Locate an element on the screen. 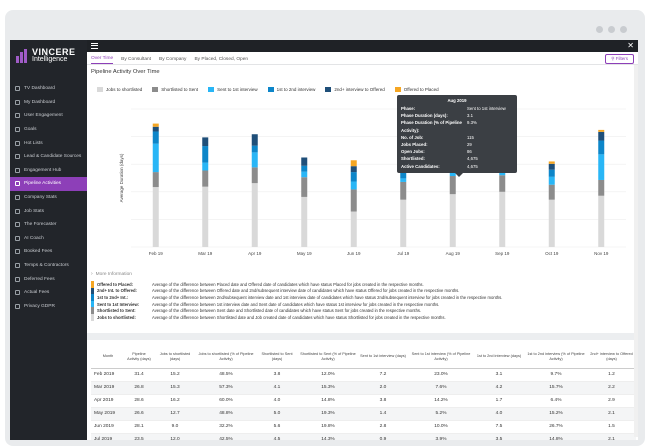 This screenshot has height=446, width=650. table-header: 1st to 2nd interview (days) is located at coordinates (499, 357).